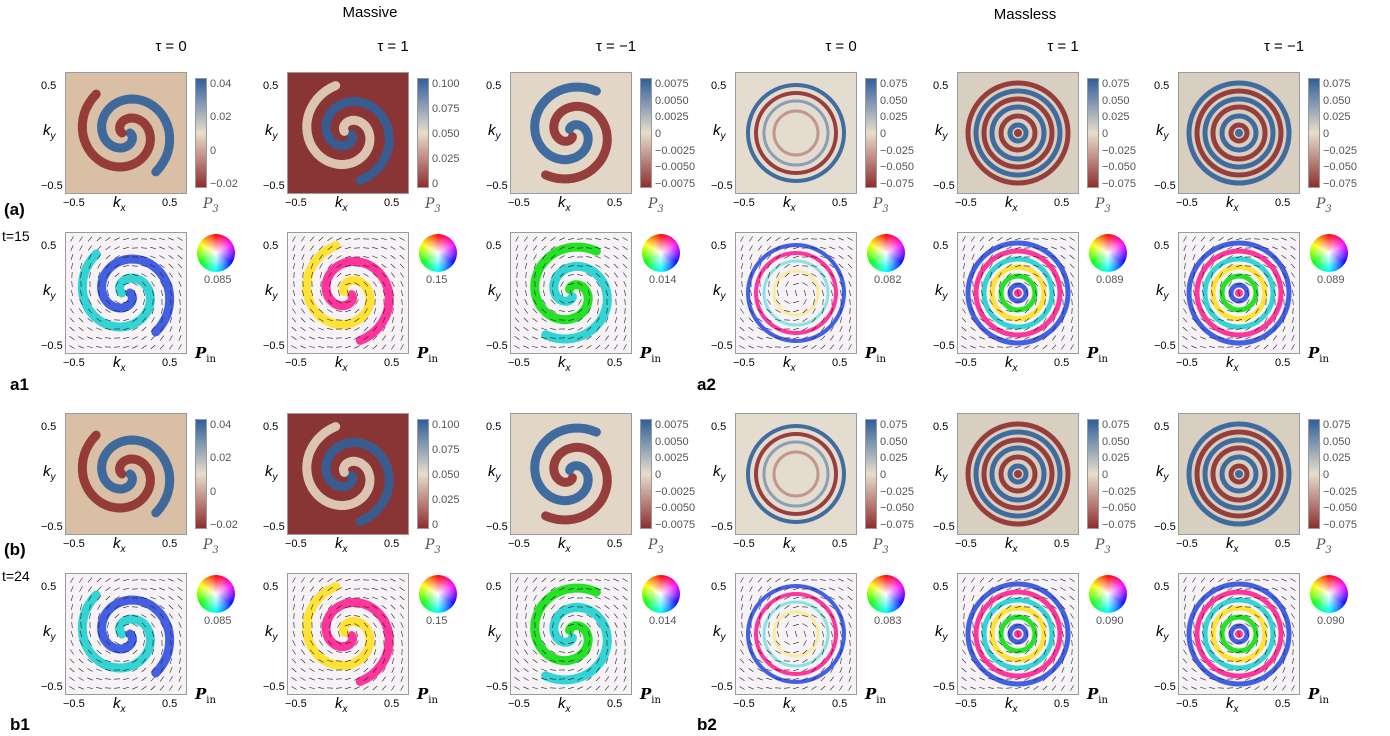 The width and height of the screenshot is (1390, 736). Describe the element at coordinates (14, 209) in the screenshot. I see `panel-label: (a)` at that location.